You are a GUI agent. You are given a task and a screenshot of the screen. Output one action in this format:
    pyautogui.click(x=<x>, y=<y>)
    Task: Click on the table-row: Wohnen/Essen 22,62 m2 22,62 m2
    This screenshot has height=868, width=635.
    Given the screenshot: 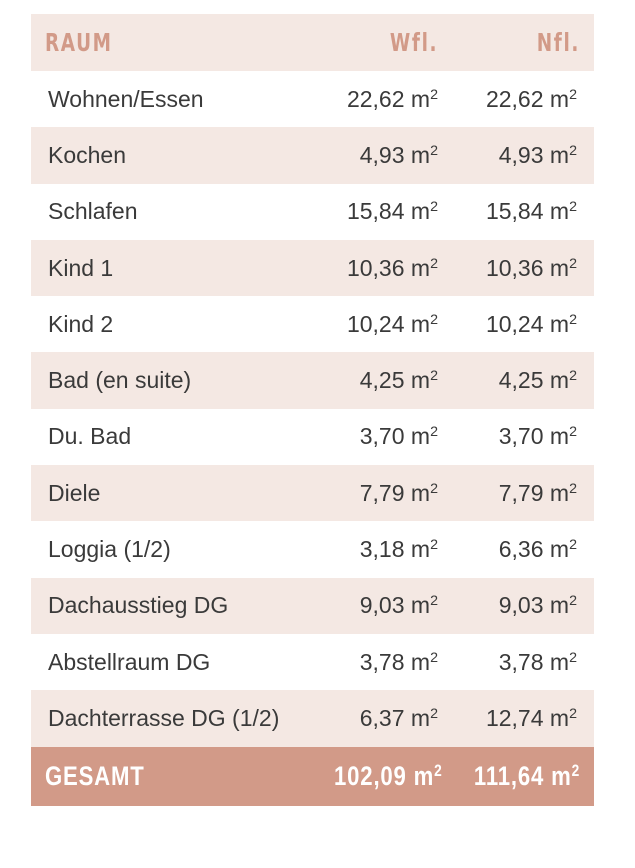 What is the action you would take?
    pyautogui.click(x=312, y=99)
    